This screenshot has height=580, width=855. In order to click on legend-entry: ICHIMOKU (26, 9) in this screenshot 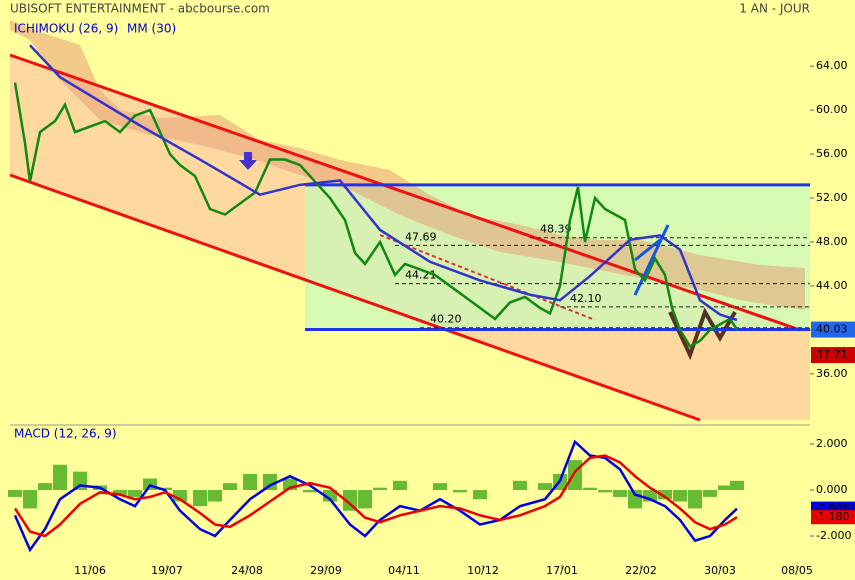, I will do `click(66, 29)`.